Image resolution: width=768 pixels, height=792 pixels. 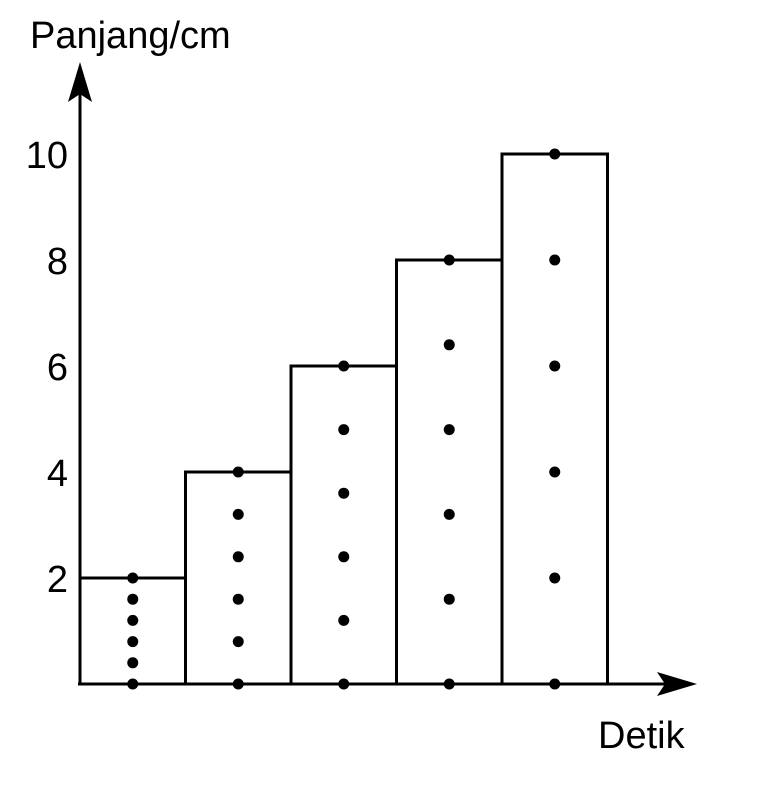 What do you see at coordinates (677, 684) in the screenshot?
I see `x-axis-arrow-icon` at bounding box center [677, 684].